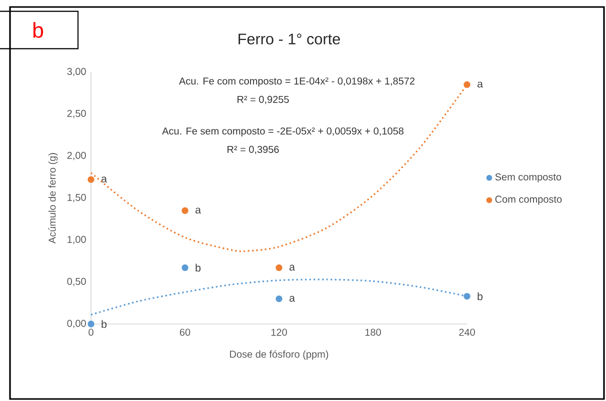  I want to click on y-axis-title: Acúmulo de ferro (g), so click(53, 198).